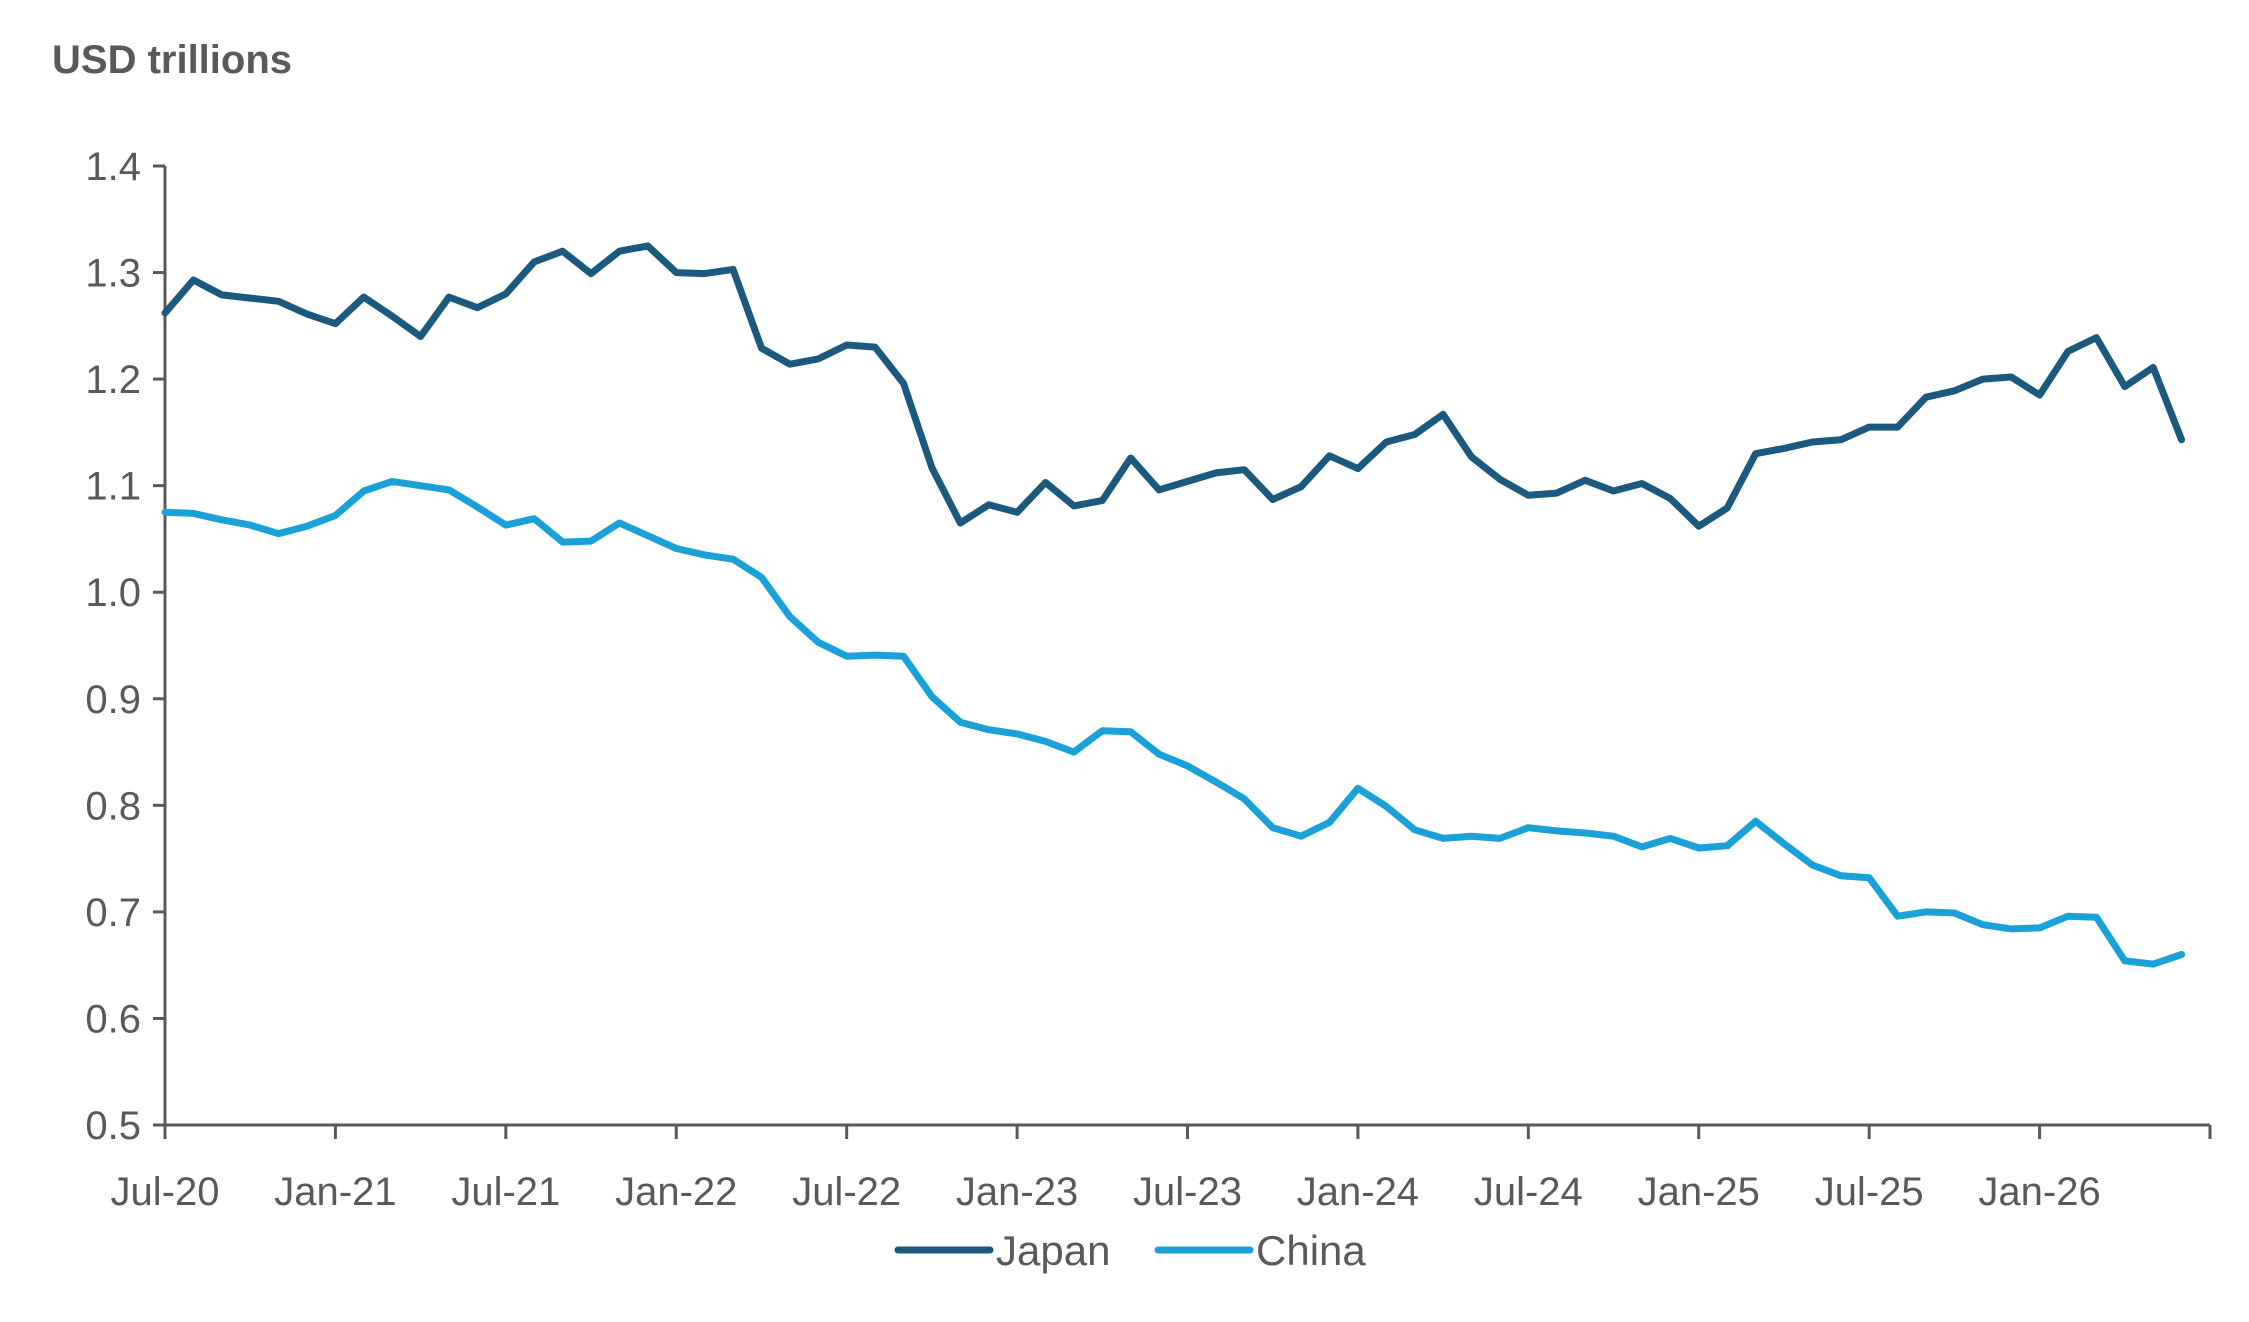 The height and width of the screenshot is (1322, 2249). I want to click on x-tick-label: Jan-25, so click(1699, 1192).